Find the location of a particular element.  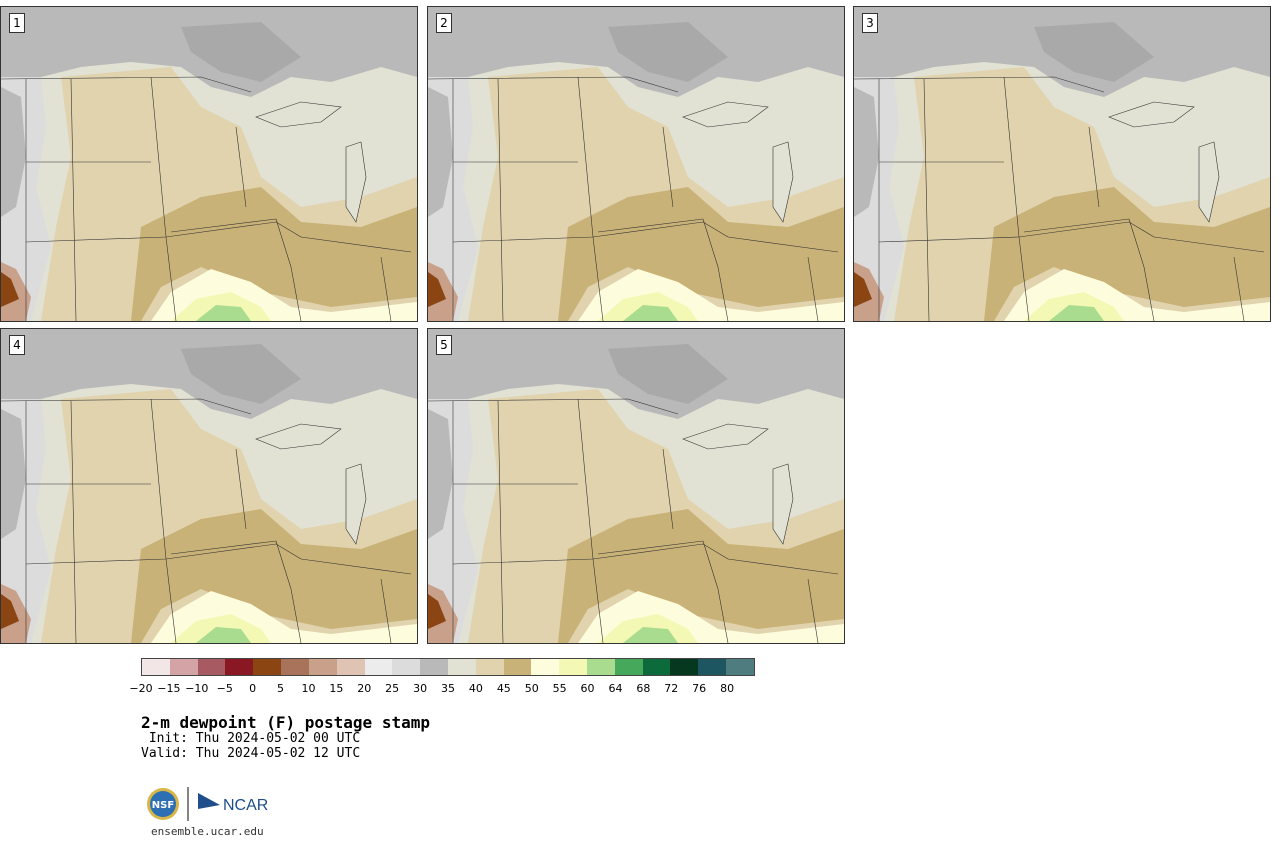

sponsor-logos: NSF NCAR is located at coordinates (207, 804).